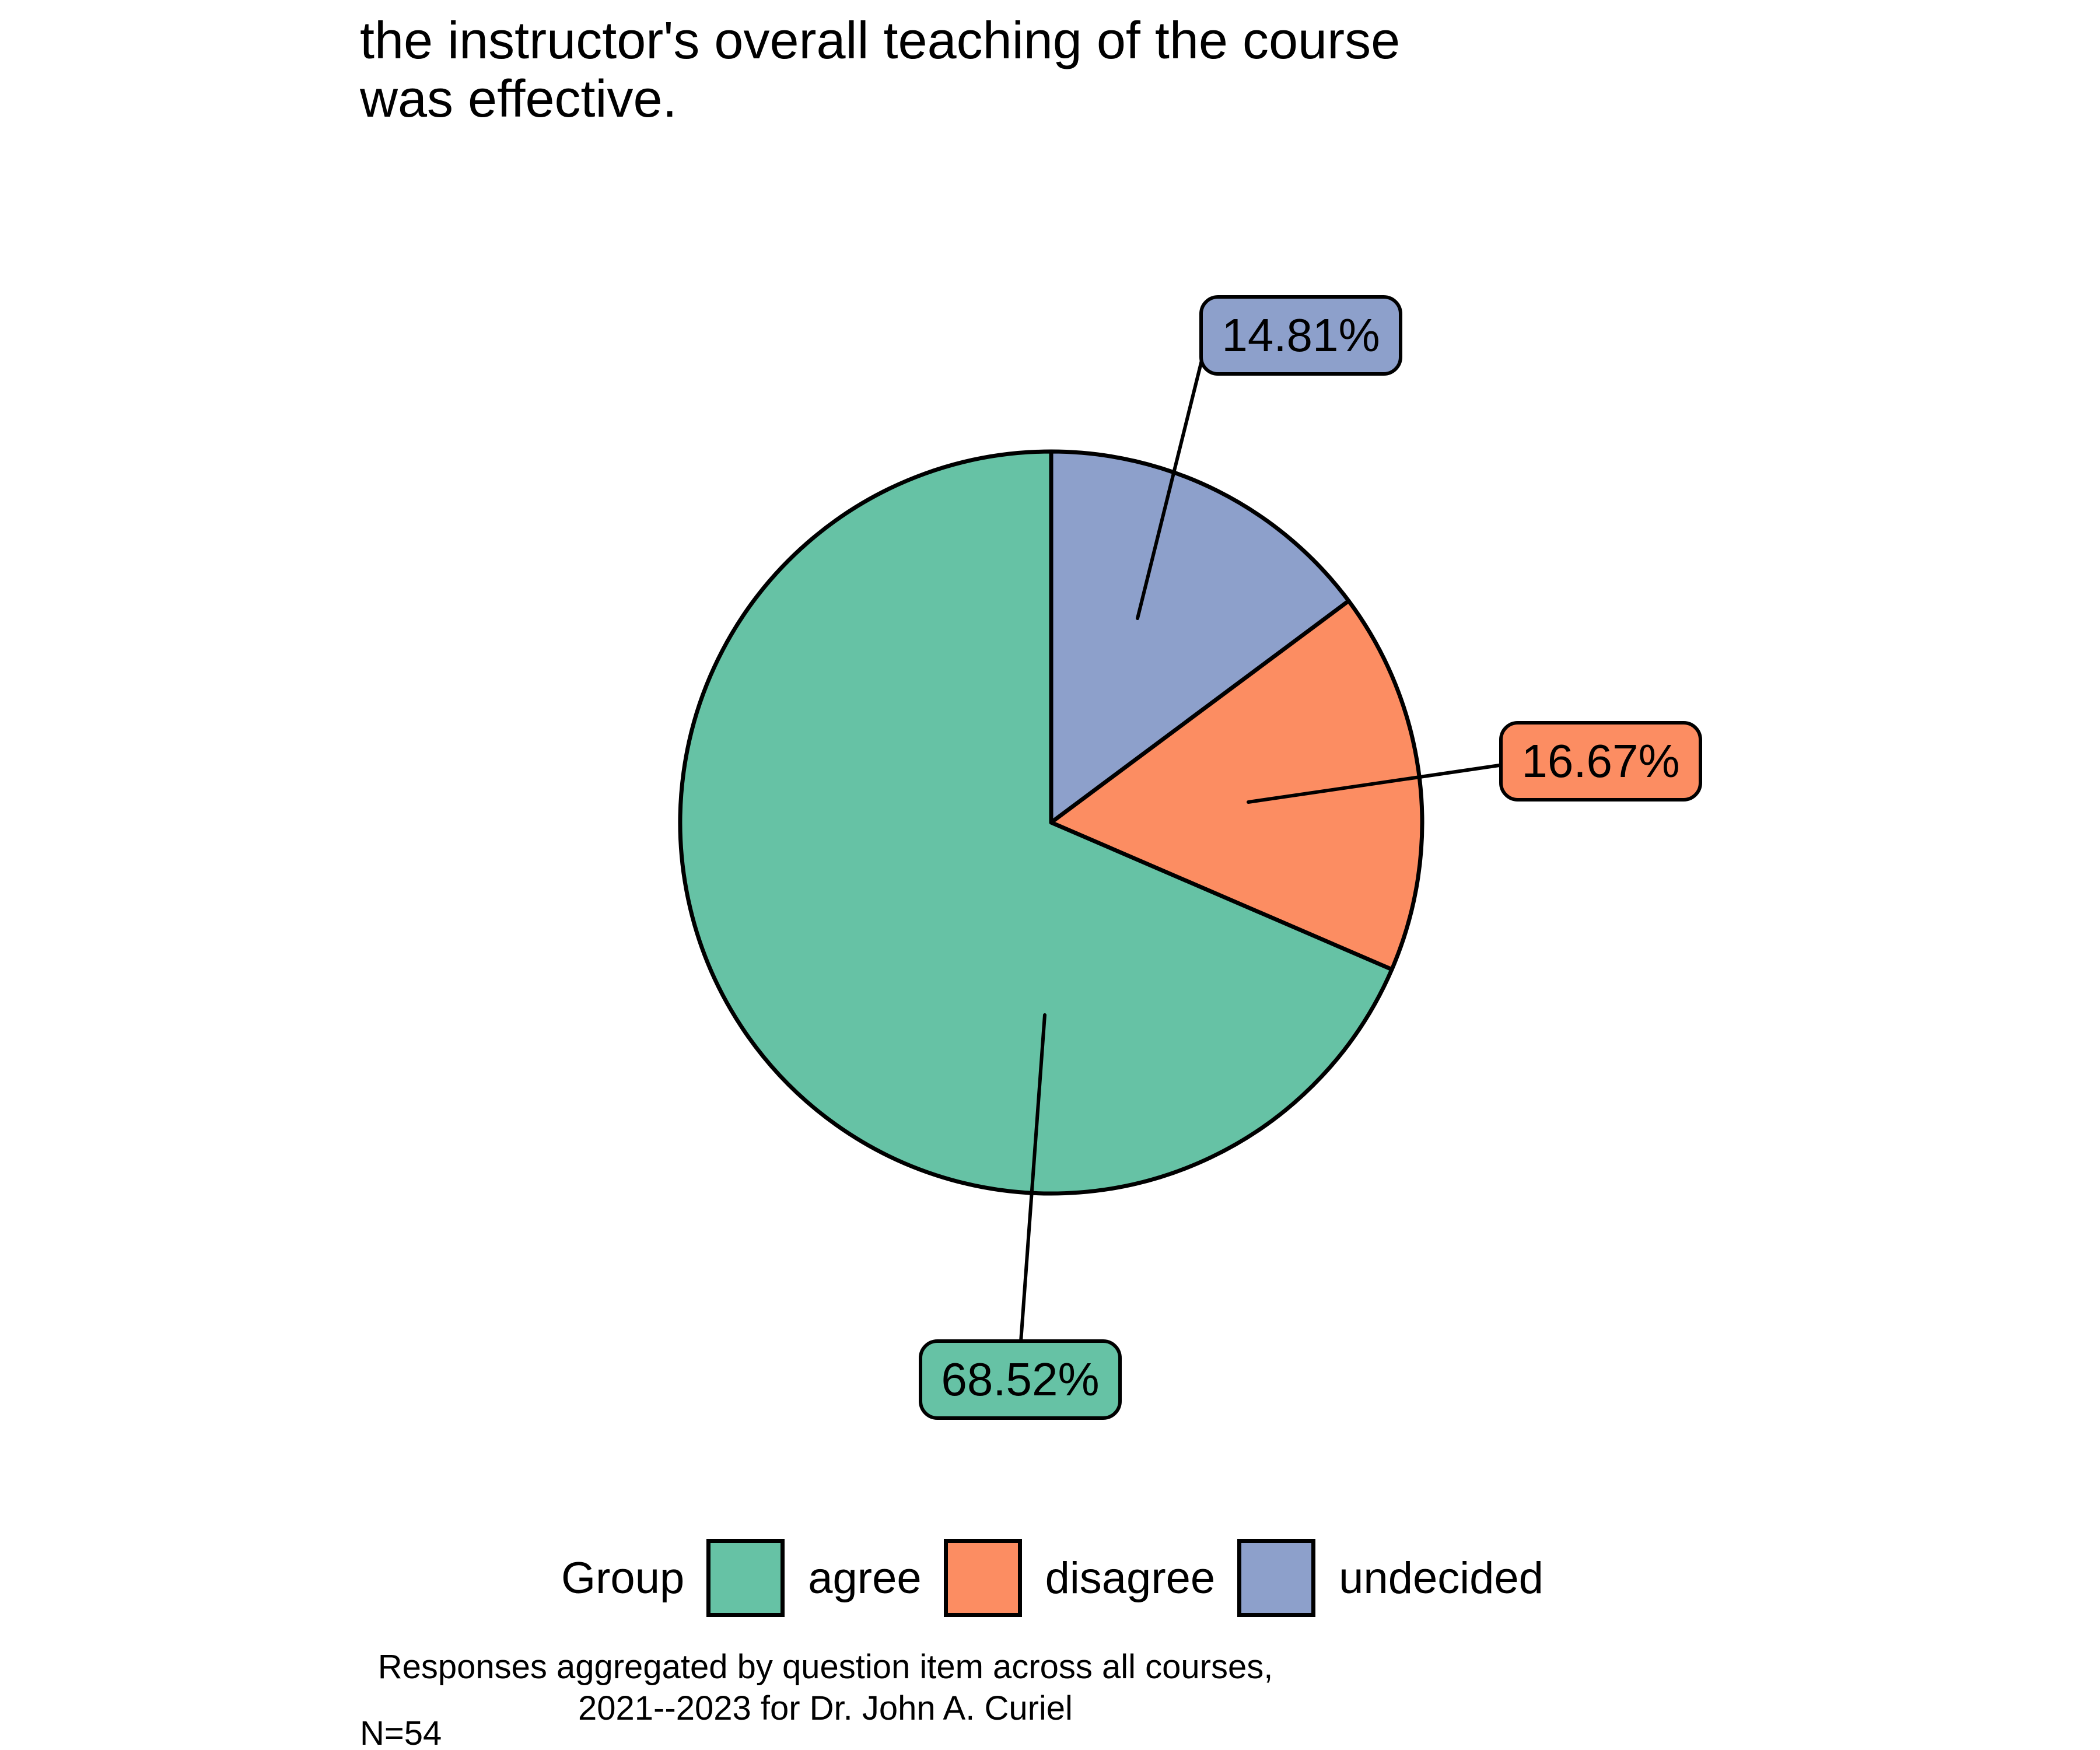 This screenshot has width=2100, height=1750. What do you see at coordinates (1032, 1178) in the screenshot?
I see `leader-line-agree` at bounding box center [1032, 1178].